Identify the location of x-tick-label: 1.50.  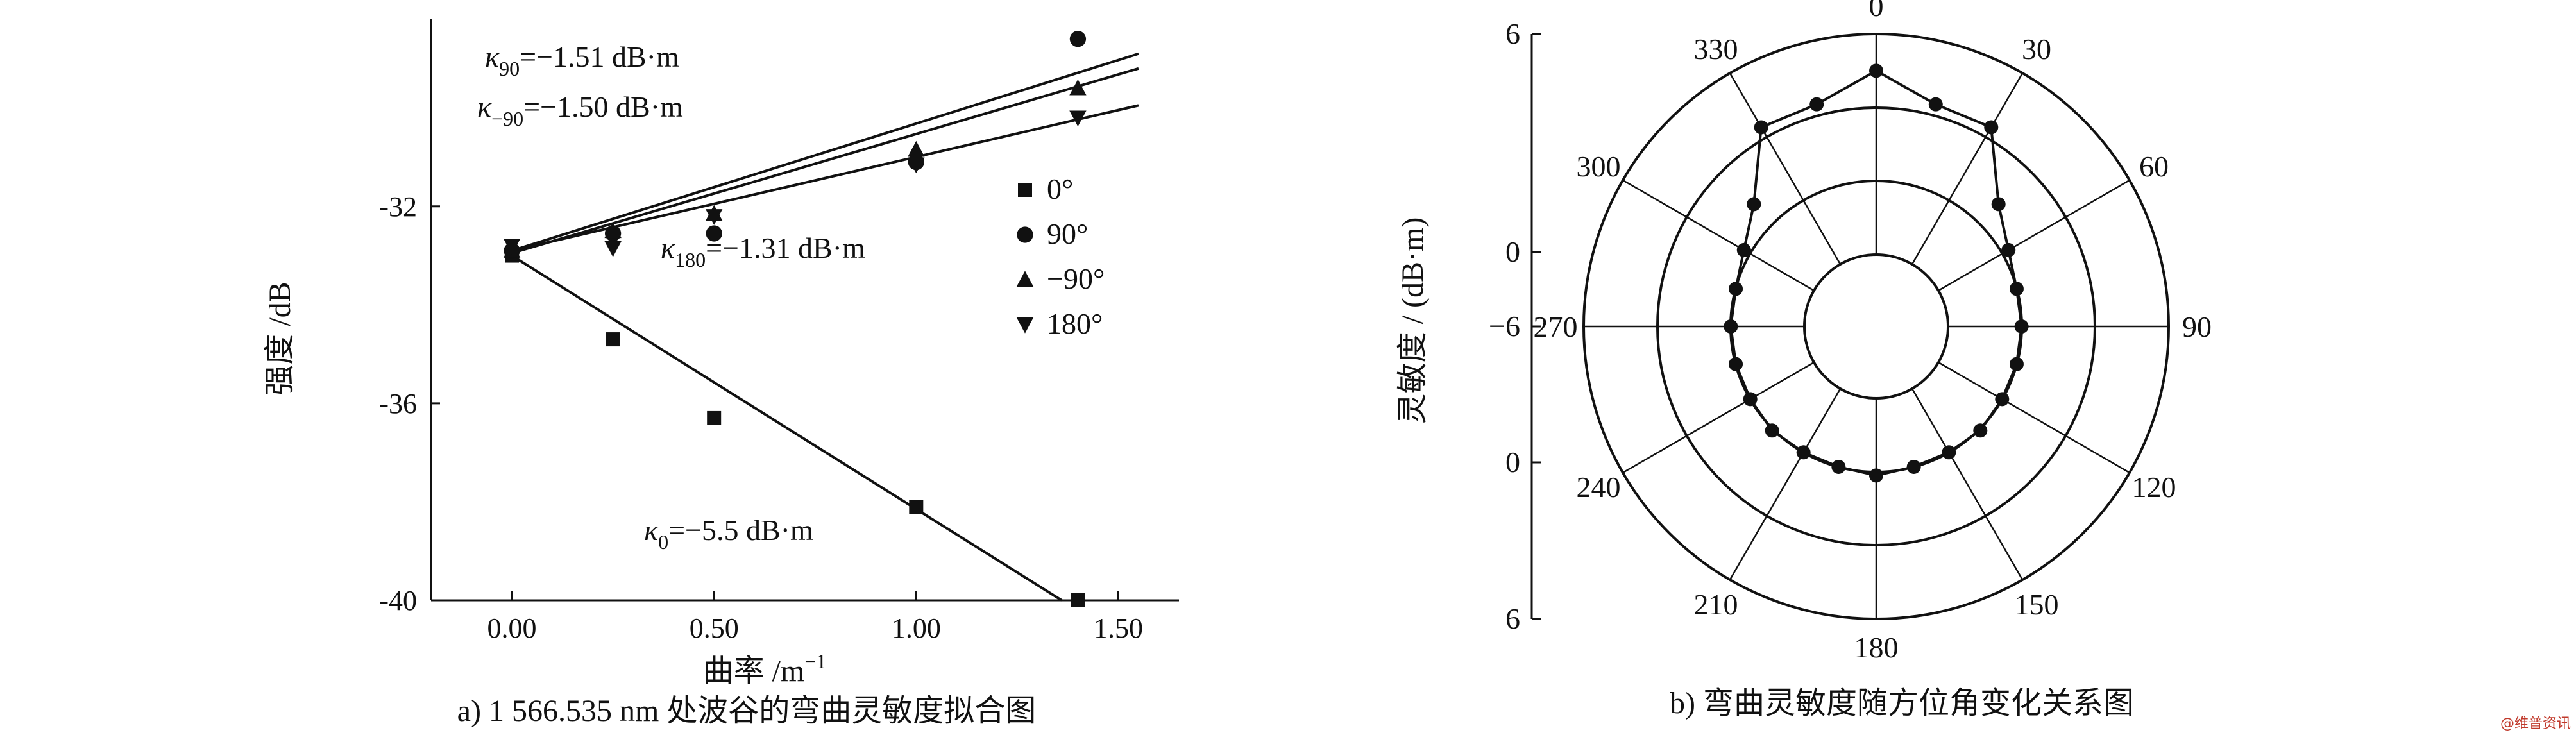
(1118, 628).